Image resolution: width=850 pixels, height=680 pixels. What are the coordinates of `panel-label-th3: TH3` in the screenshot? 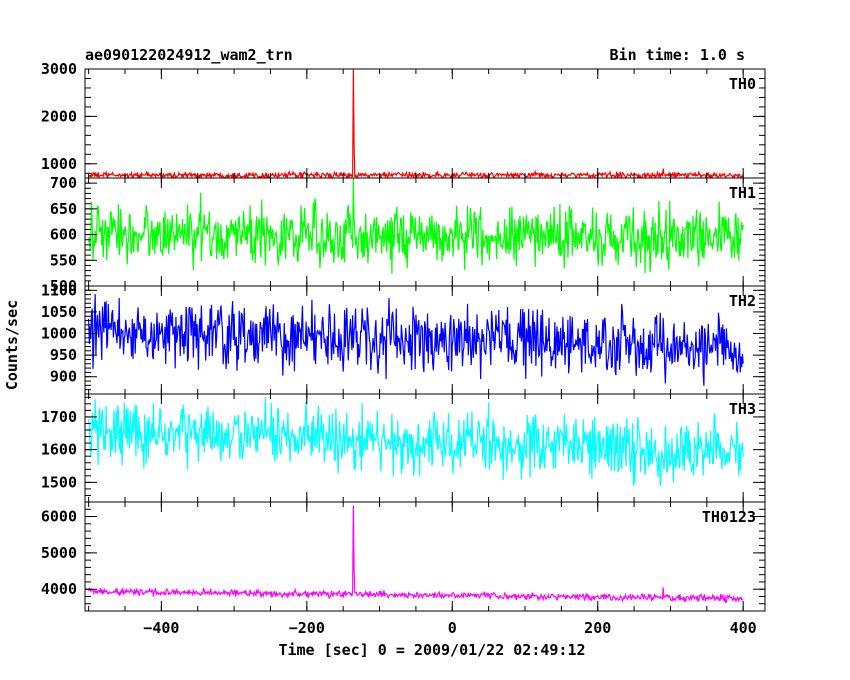 It's located at (742, 409).